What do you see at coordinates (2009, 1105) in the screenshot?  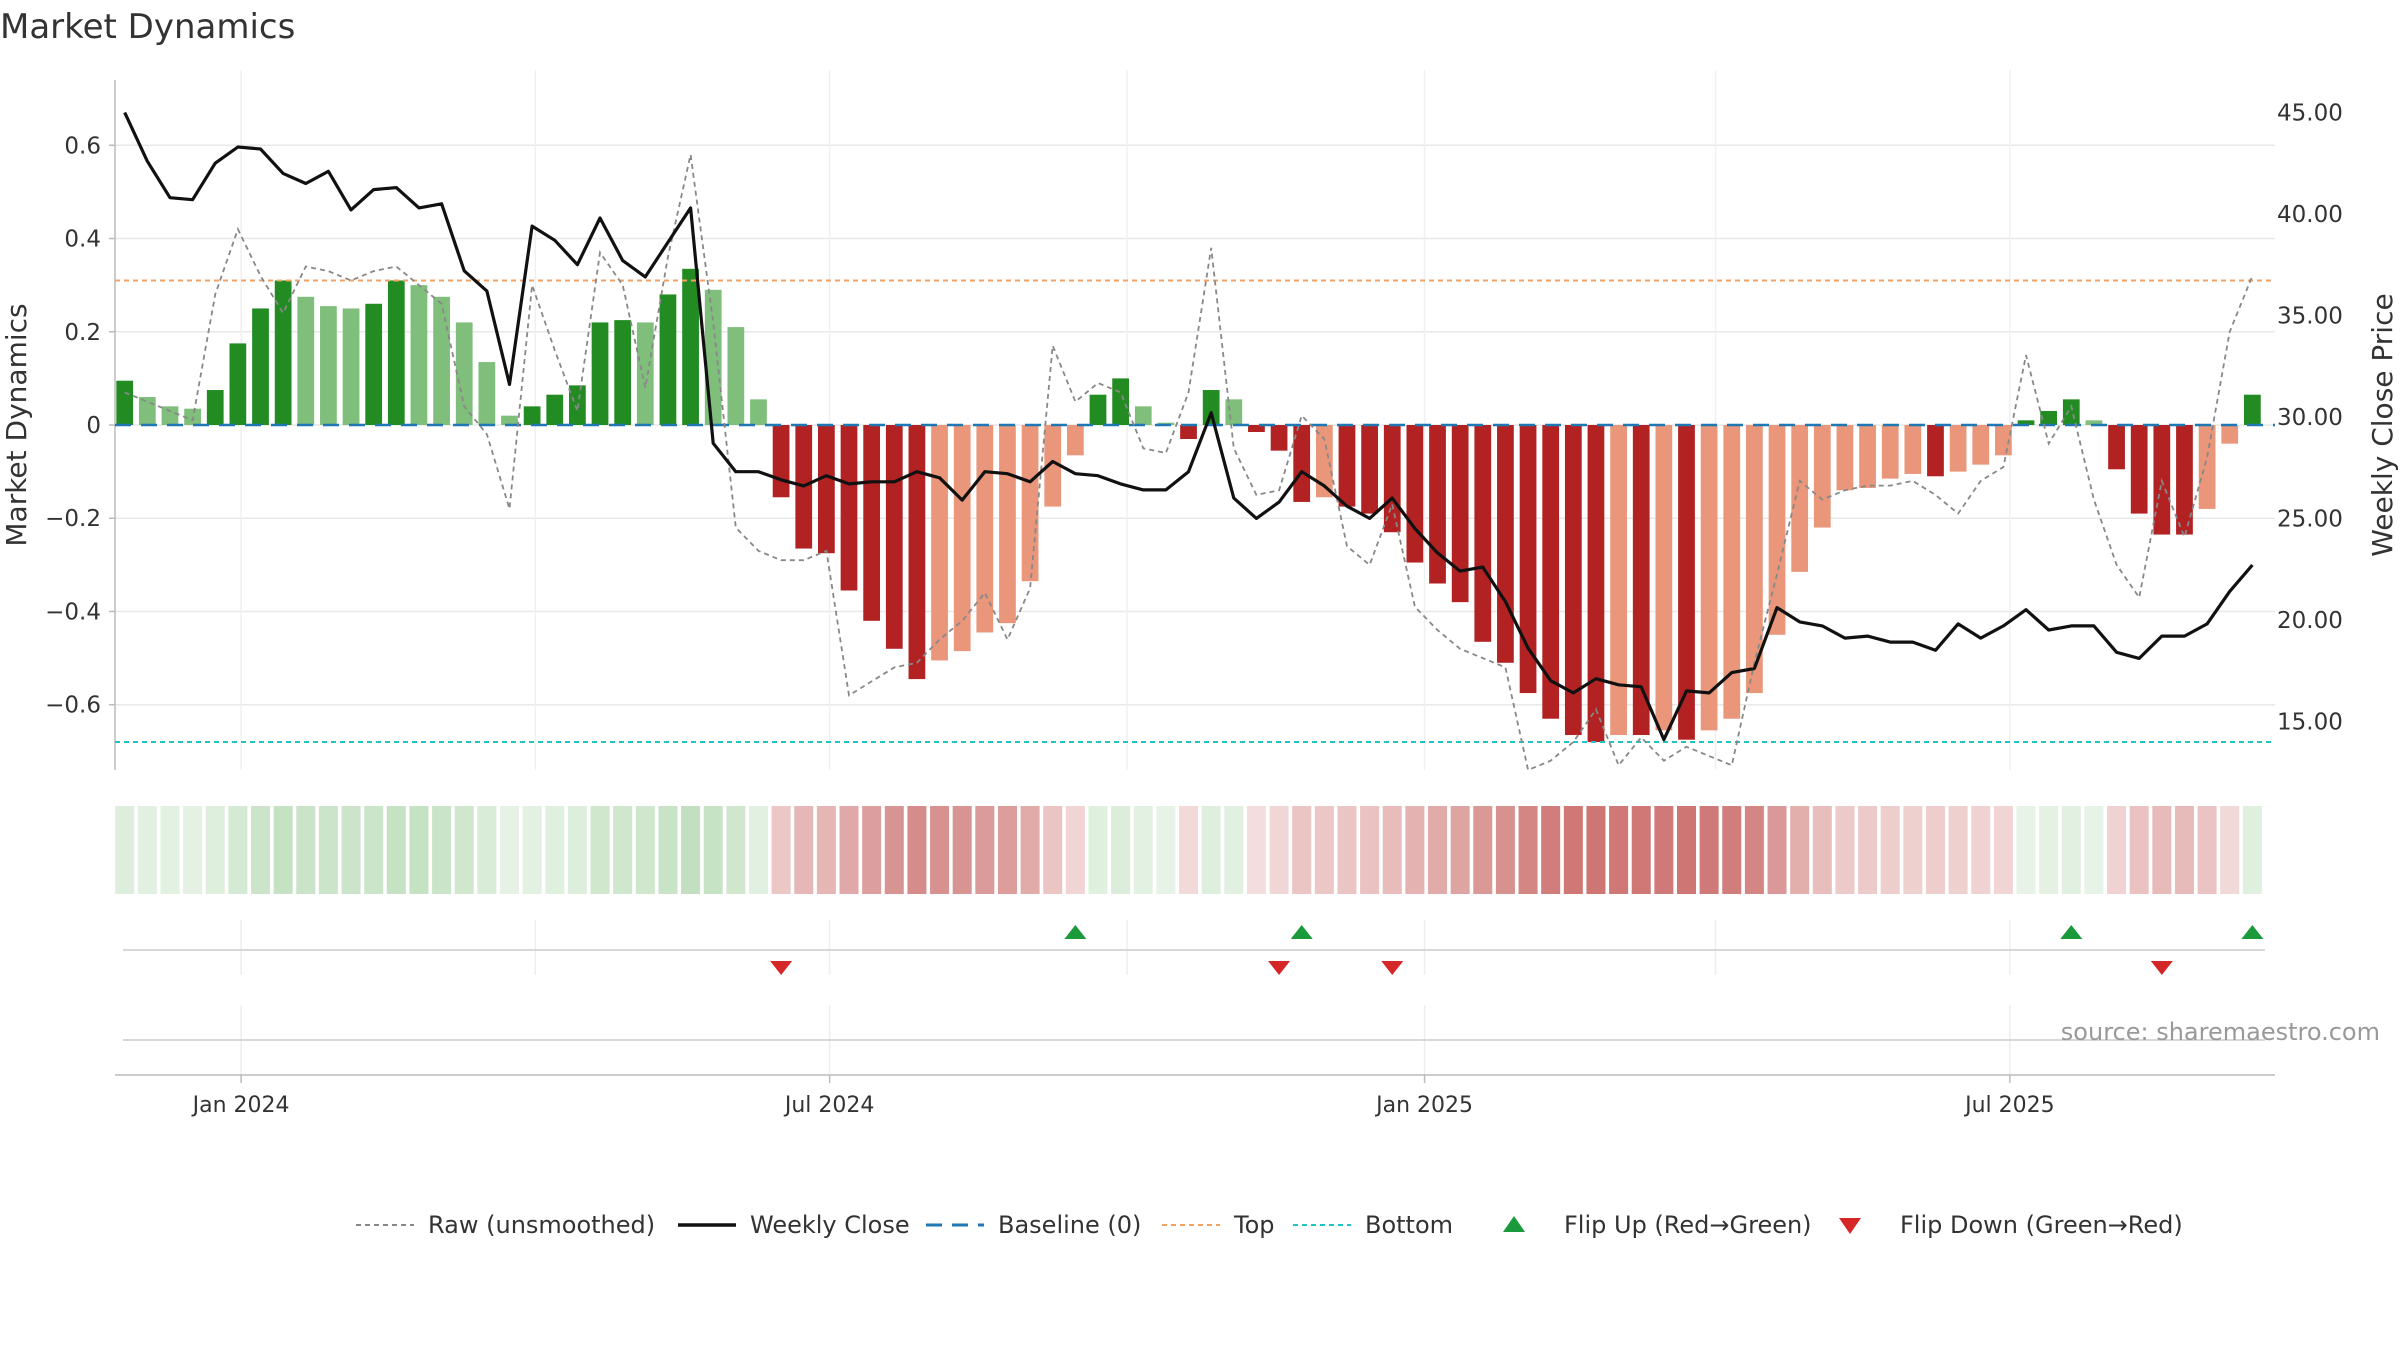 I see `x-tick-label: Jul 2025` at bounding box center [2009, 1105].